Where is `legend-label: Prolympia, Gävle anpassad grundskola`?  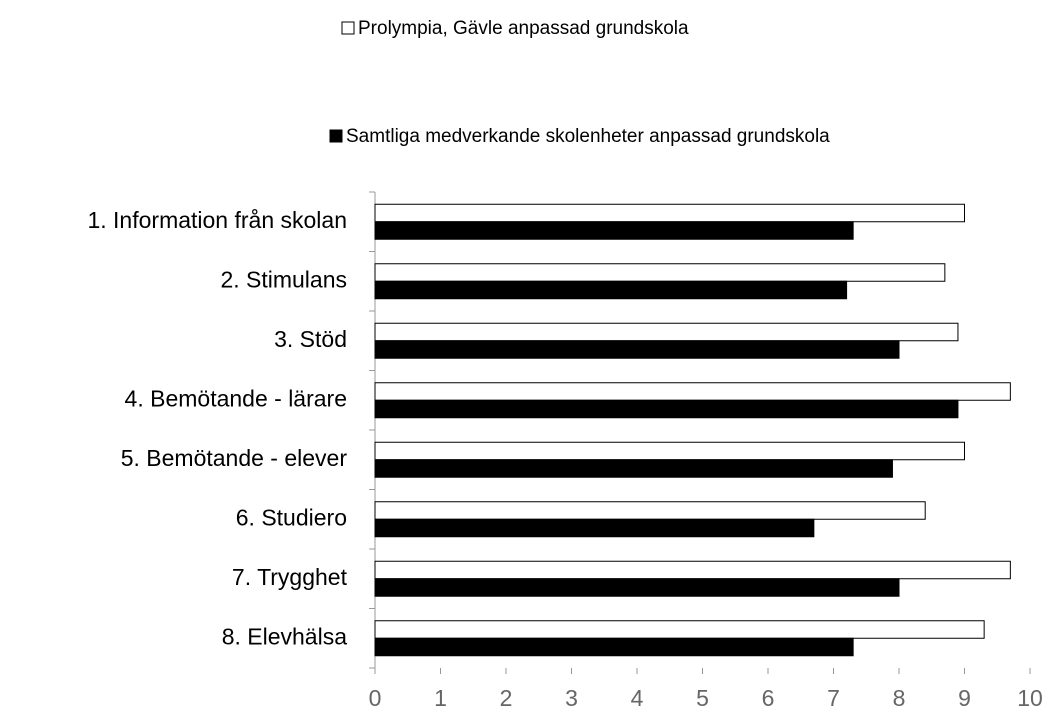 legend-label: Prolympia, Gävle anpassad grundskola is located at coordinates (523, 28).